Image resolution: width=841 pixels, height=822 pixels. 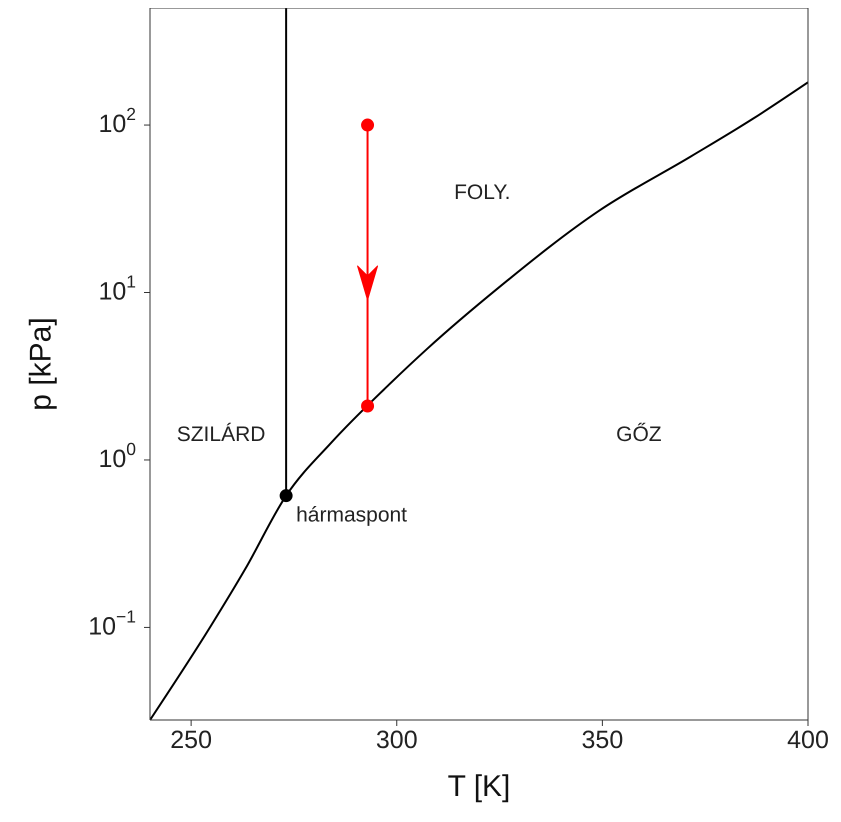 What do you see at coordinates (603, 740) in the screenshot?
I see `x-tick-label: 350` at bounding box center [603, 740].